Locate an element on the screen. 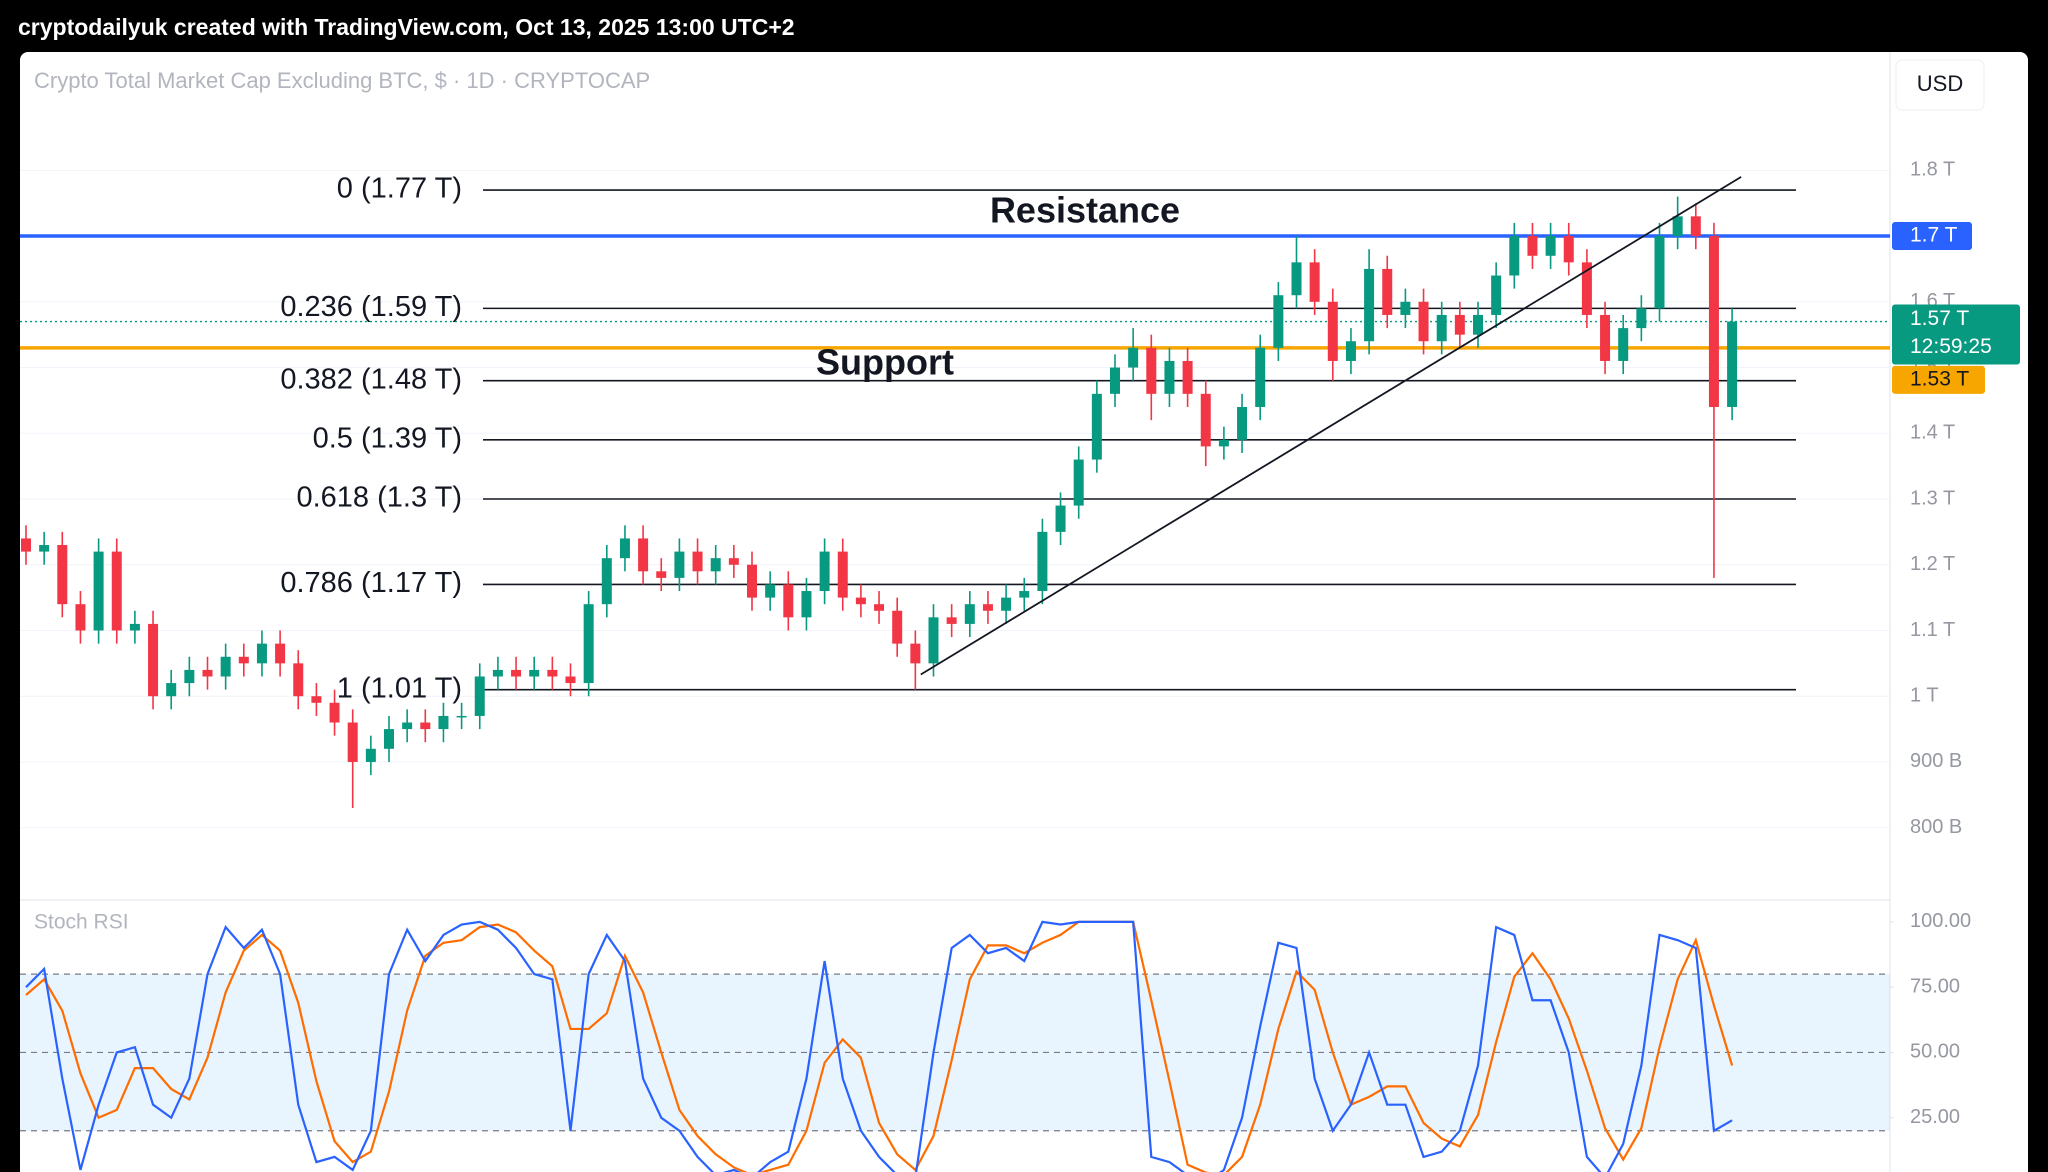 The width and height of the screenshot is (2048, 1172). y-tick-label: 1.4 T is located at coordinates (1932, 433).